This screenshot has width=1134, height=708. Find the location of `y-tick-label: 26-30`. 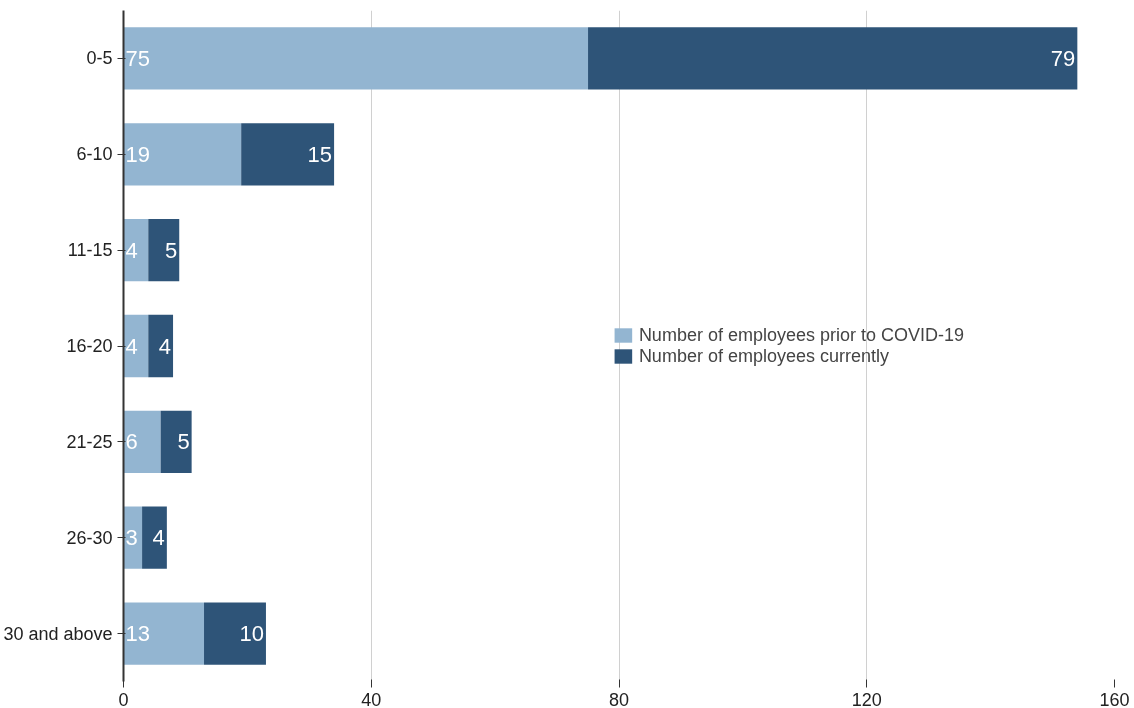

y-tick-label: 26-30 is located at coordinates (89, 537).